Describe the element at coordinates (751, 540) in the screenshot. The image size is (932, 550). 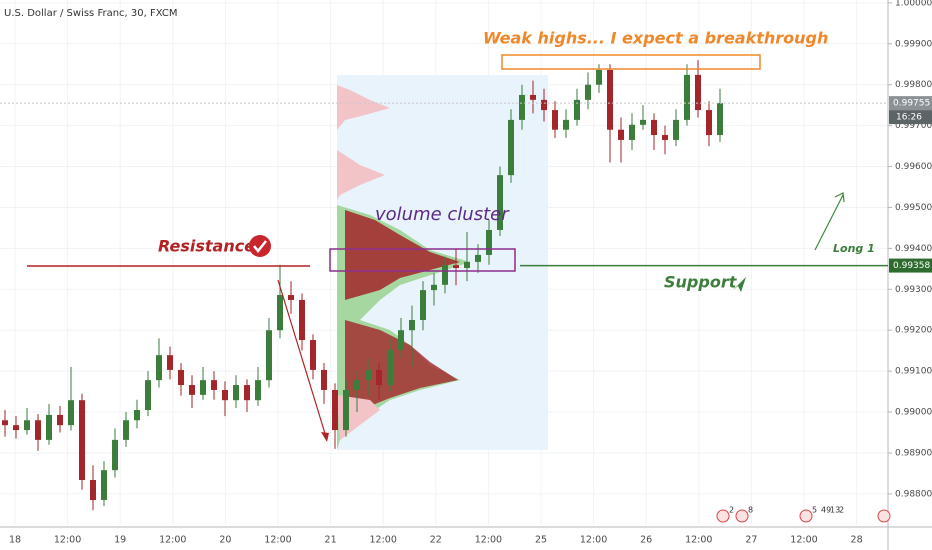
I see `x-tick-label: 27` at that location.